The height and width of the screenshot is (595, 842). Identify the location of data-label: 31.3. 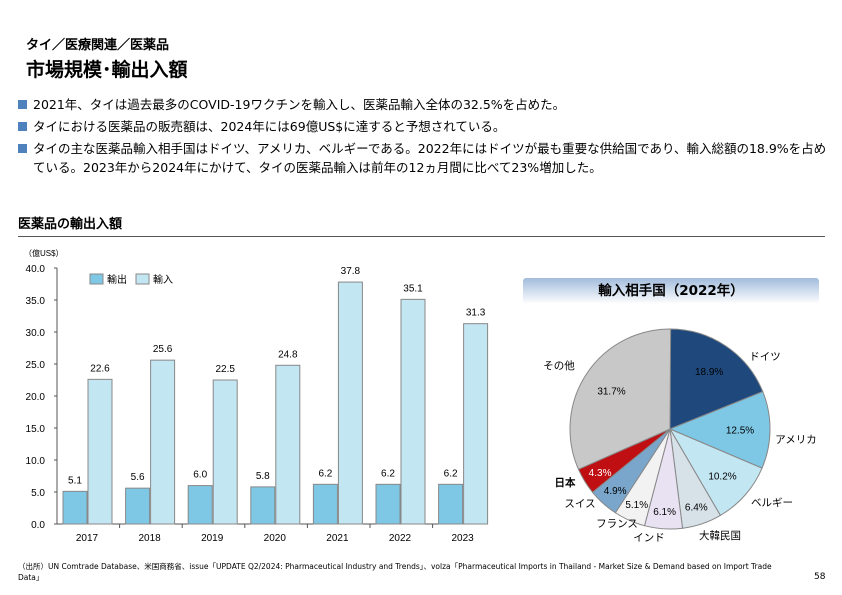
(476, 313).